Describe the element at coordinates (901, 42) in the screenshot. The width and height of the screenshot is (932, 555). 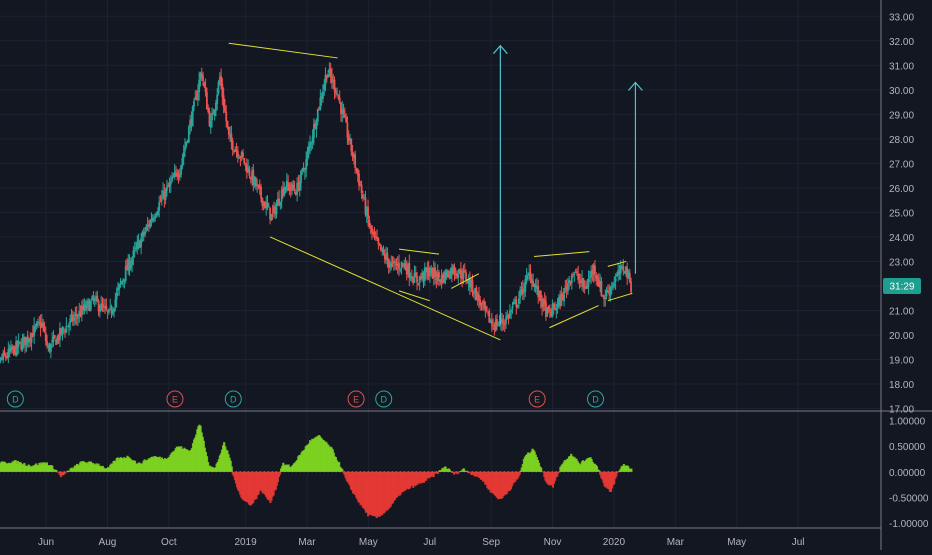
I see `price-tick-label: 32.00` at that location.